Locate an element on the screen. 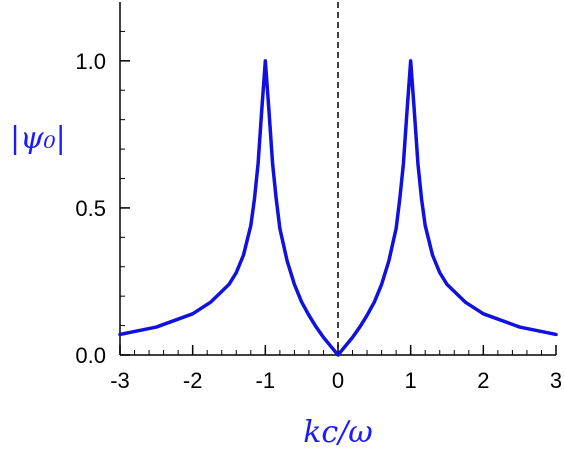 This screenshot has height=458, width=565. y-tick-label: 1.0 is located at coordinates (90, 61).